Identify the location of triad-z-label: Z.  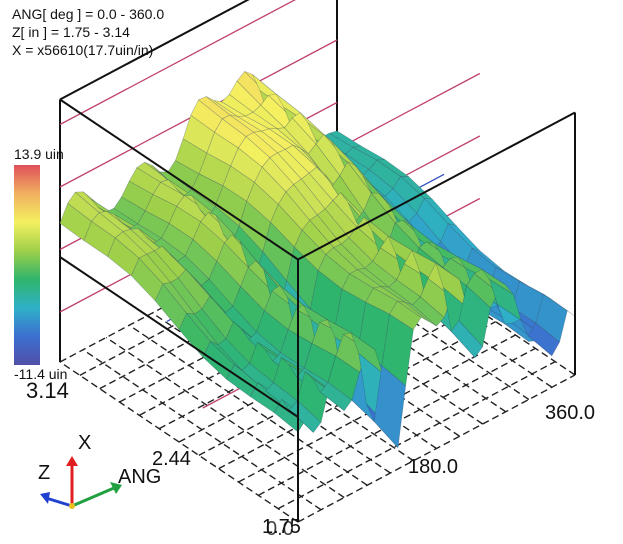
(44, 473).